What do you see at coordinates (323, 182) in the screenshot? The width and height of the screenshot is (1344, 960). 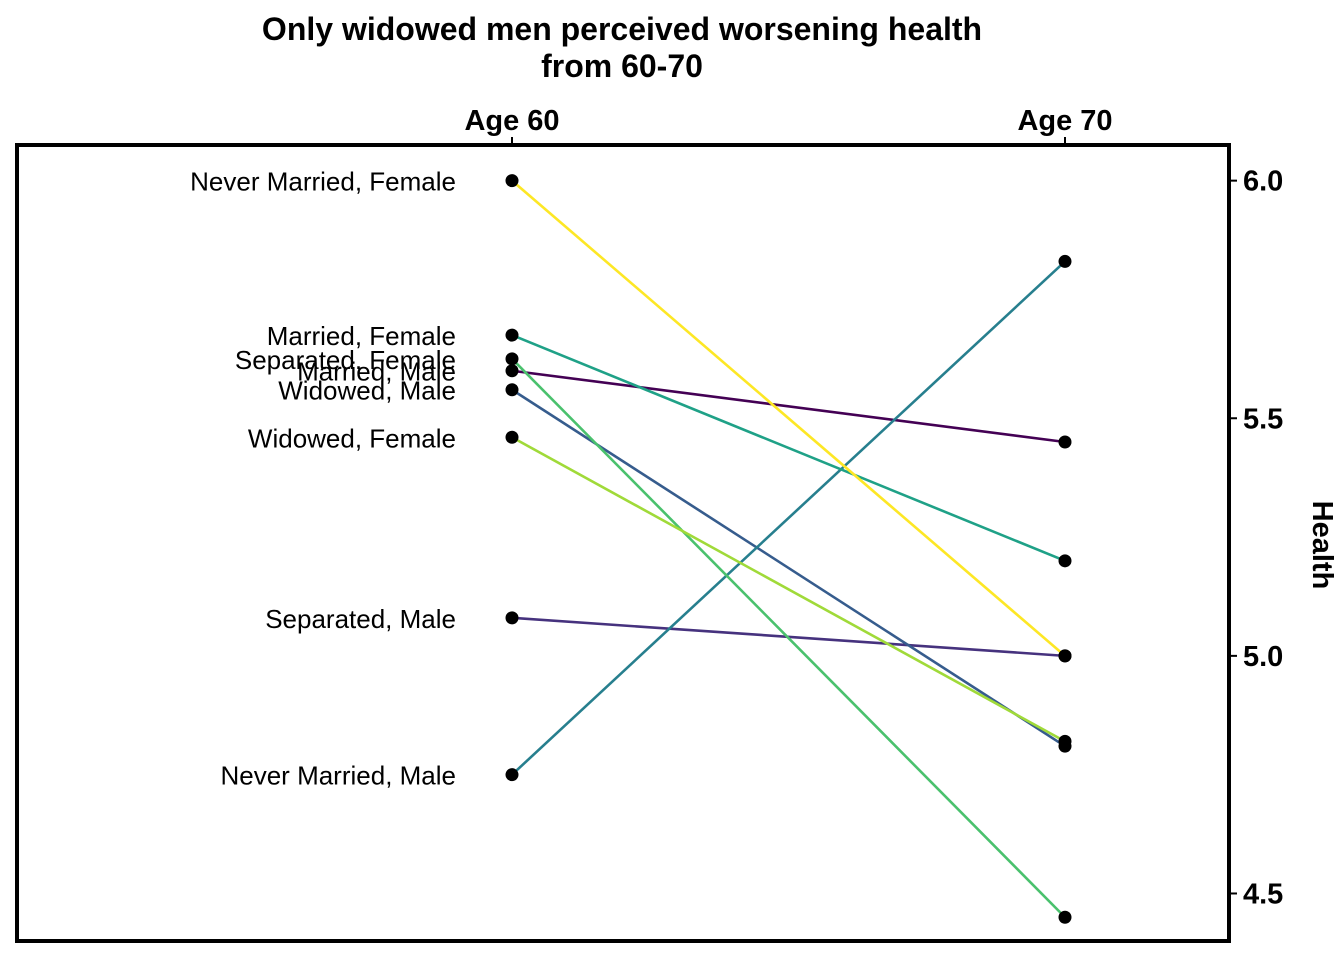 I see `series-label-never-married-female: Never Married, Female` at bounding box center [323, 182].